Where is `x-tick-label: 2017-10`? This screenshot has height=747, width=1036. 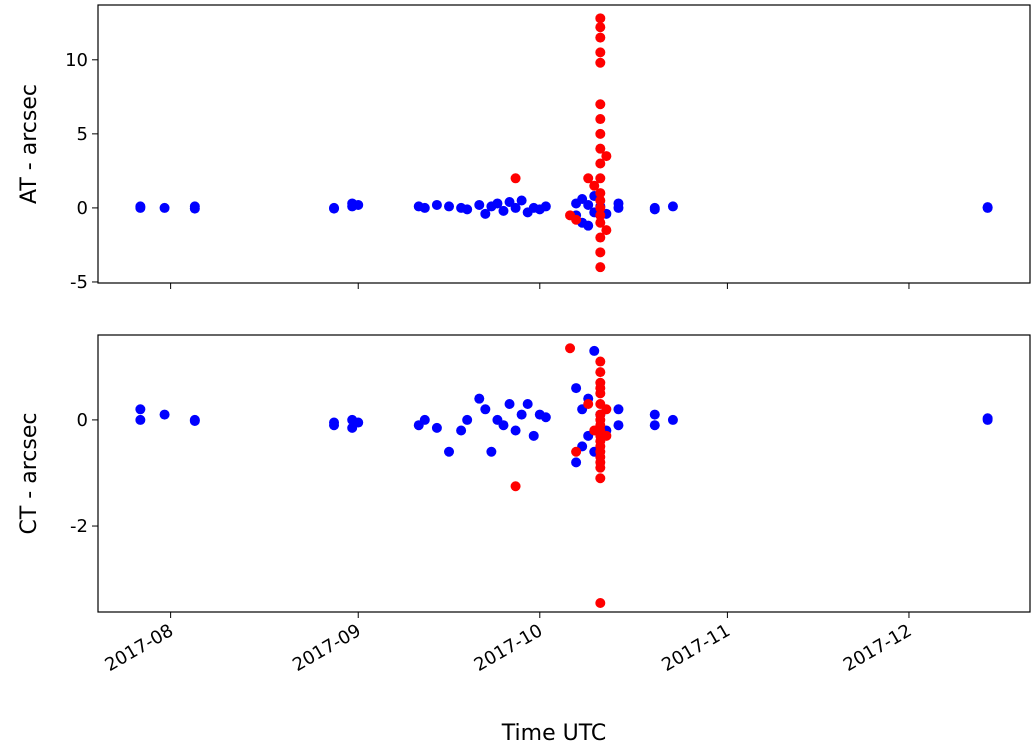
x-tick-label: 2017-10 is located at coordinates (509, 648).